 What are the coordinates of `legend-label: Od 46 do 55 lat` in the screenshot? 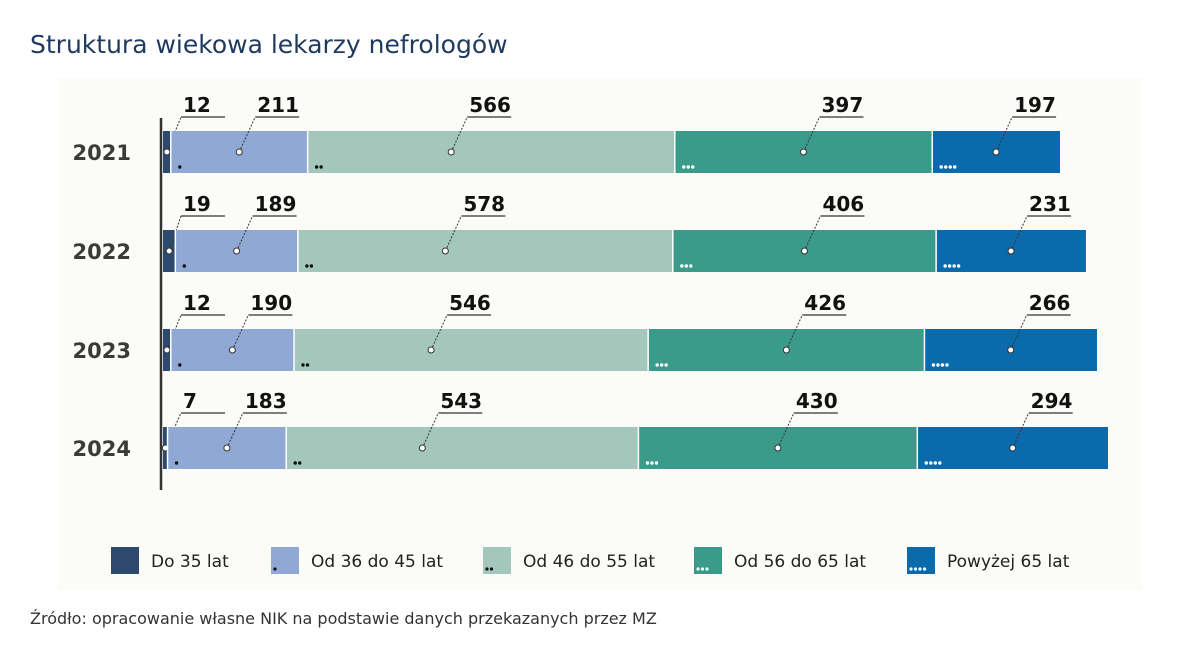 It's located at (589, 562).